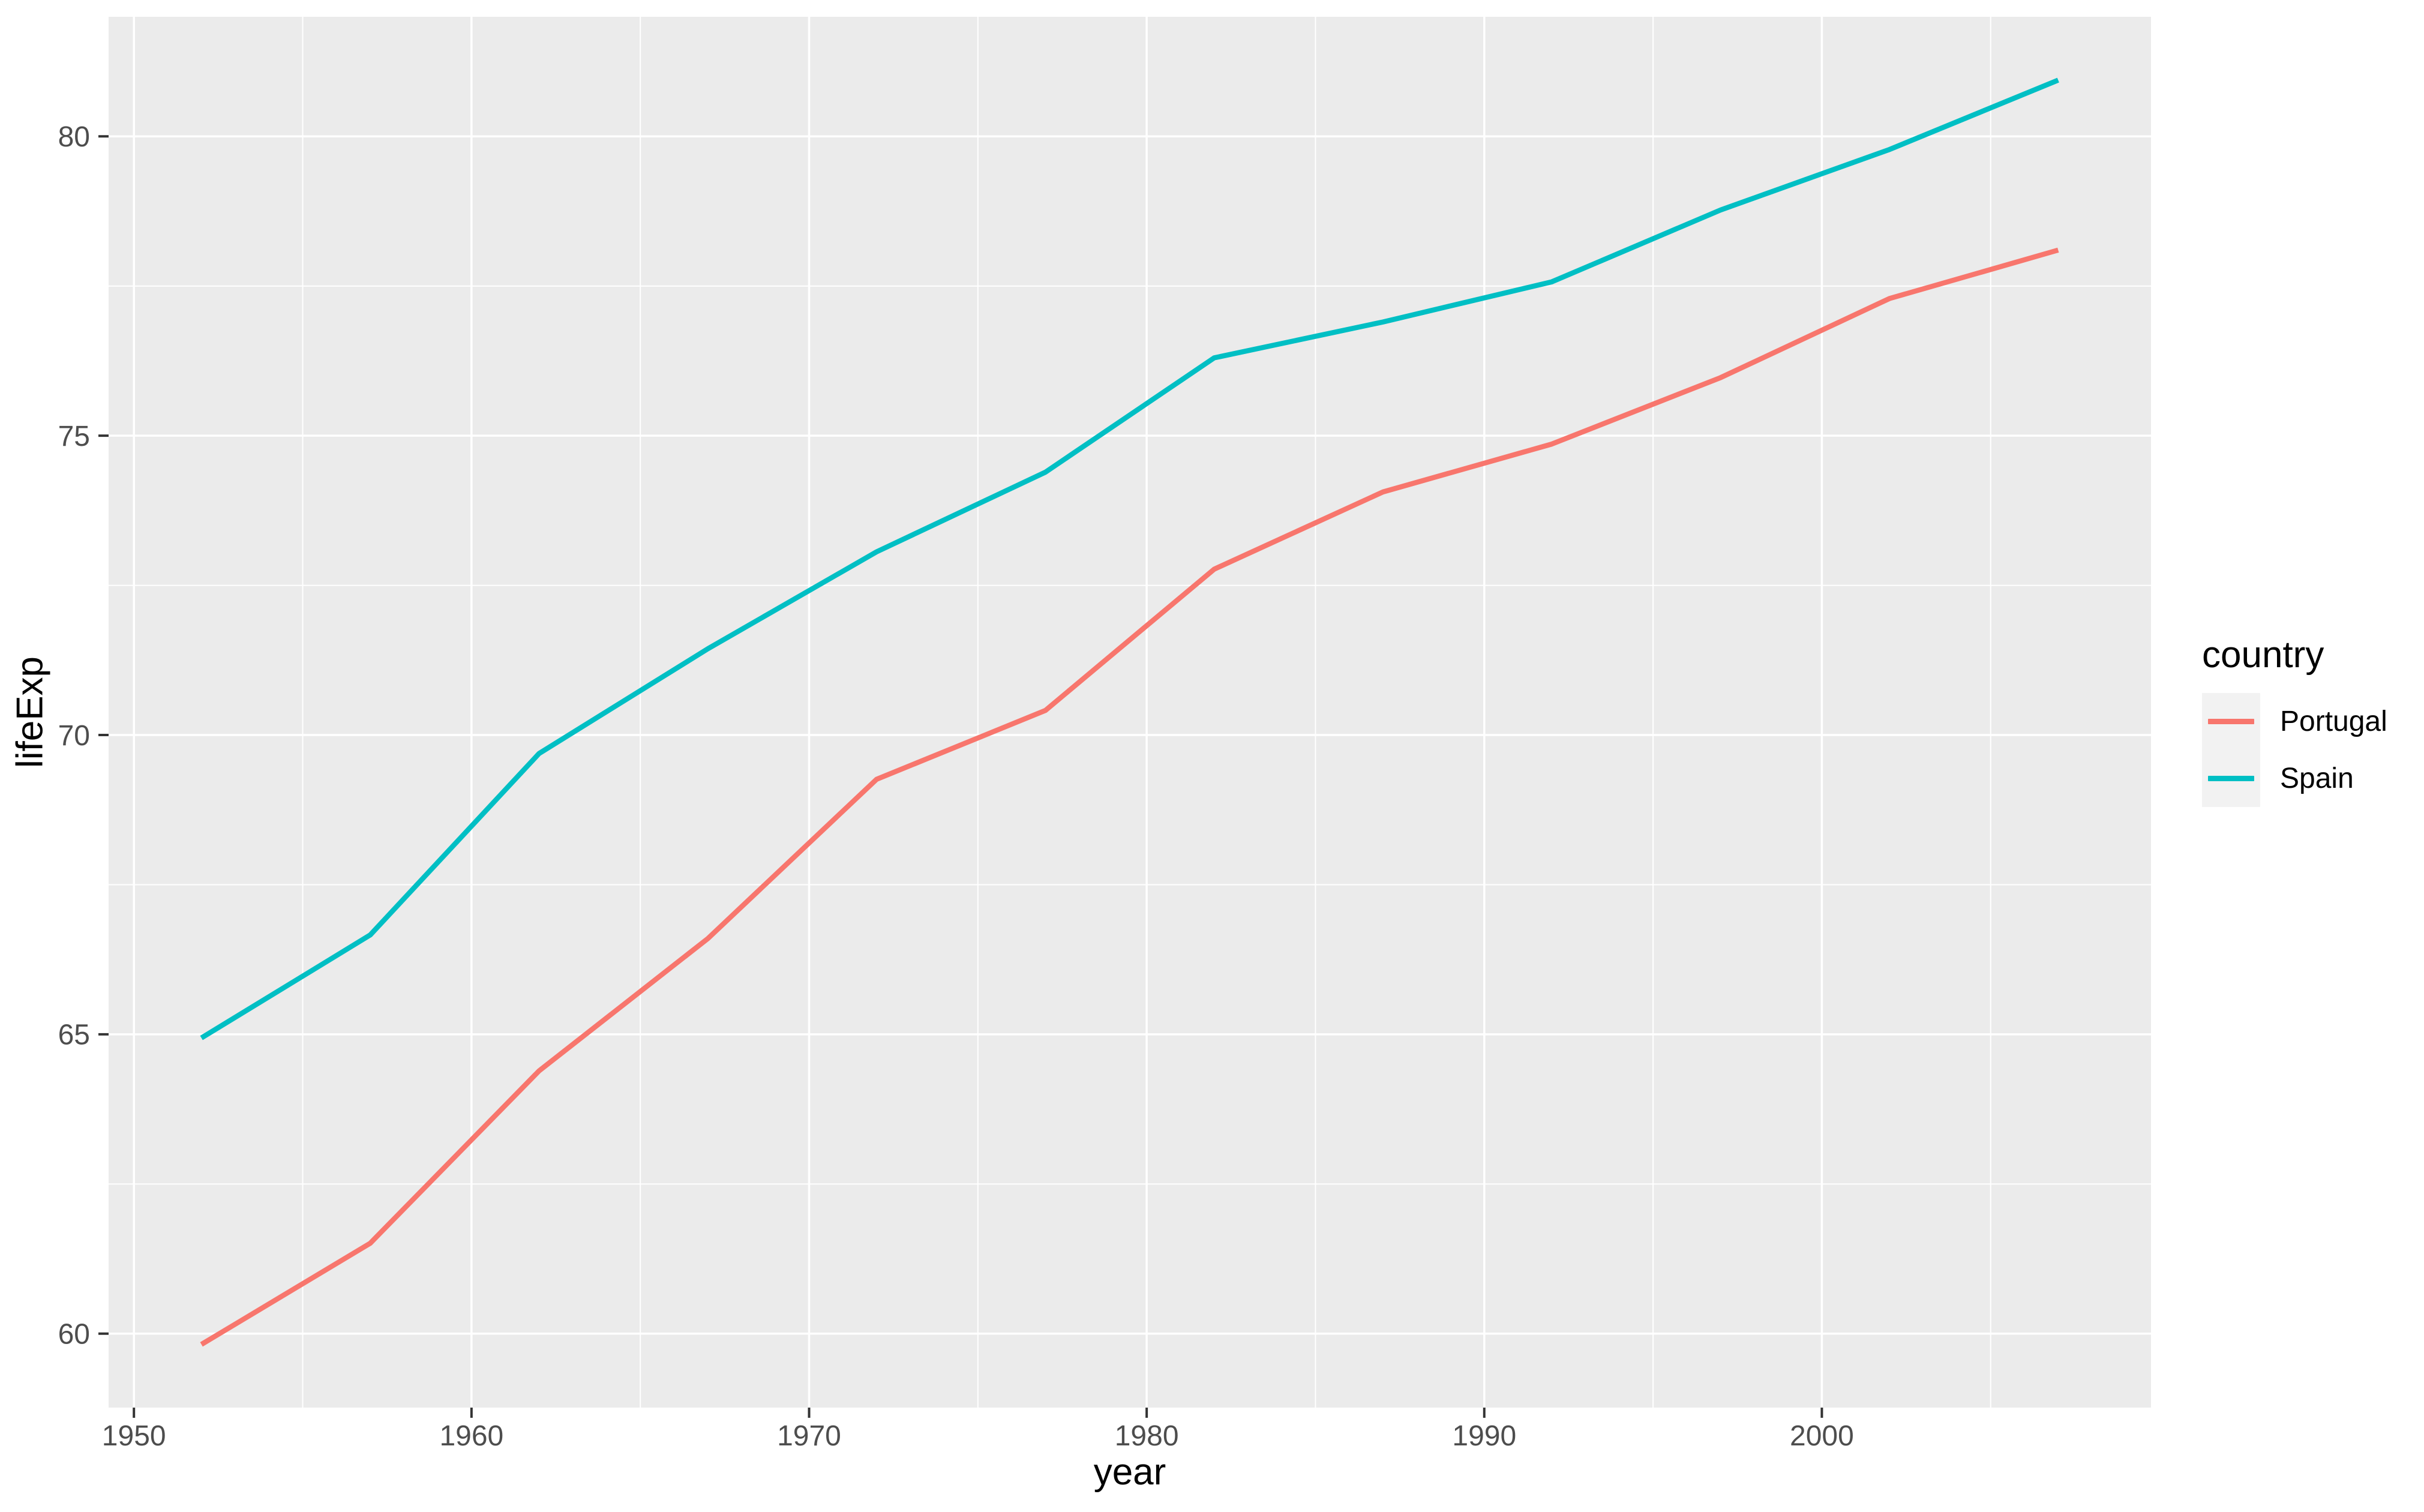  I want to click on legend-title: country, so click(2263, 655).